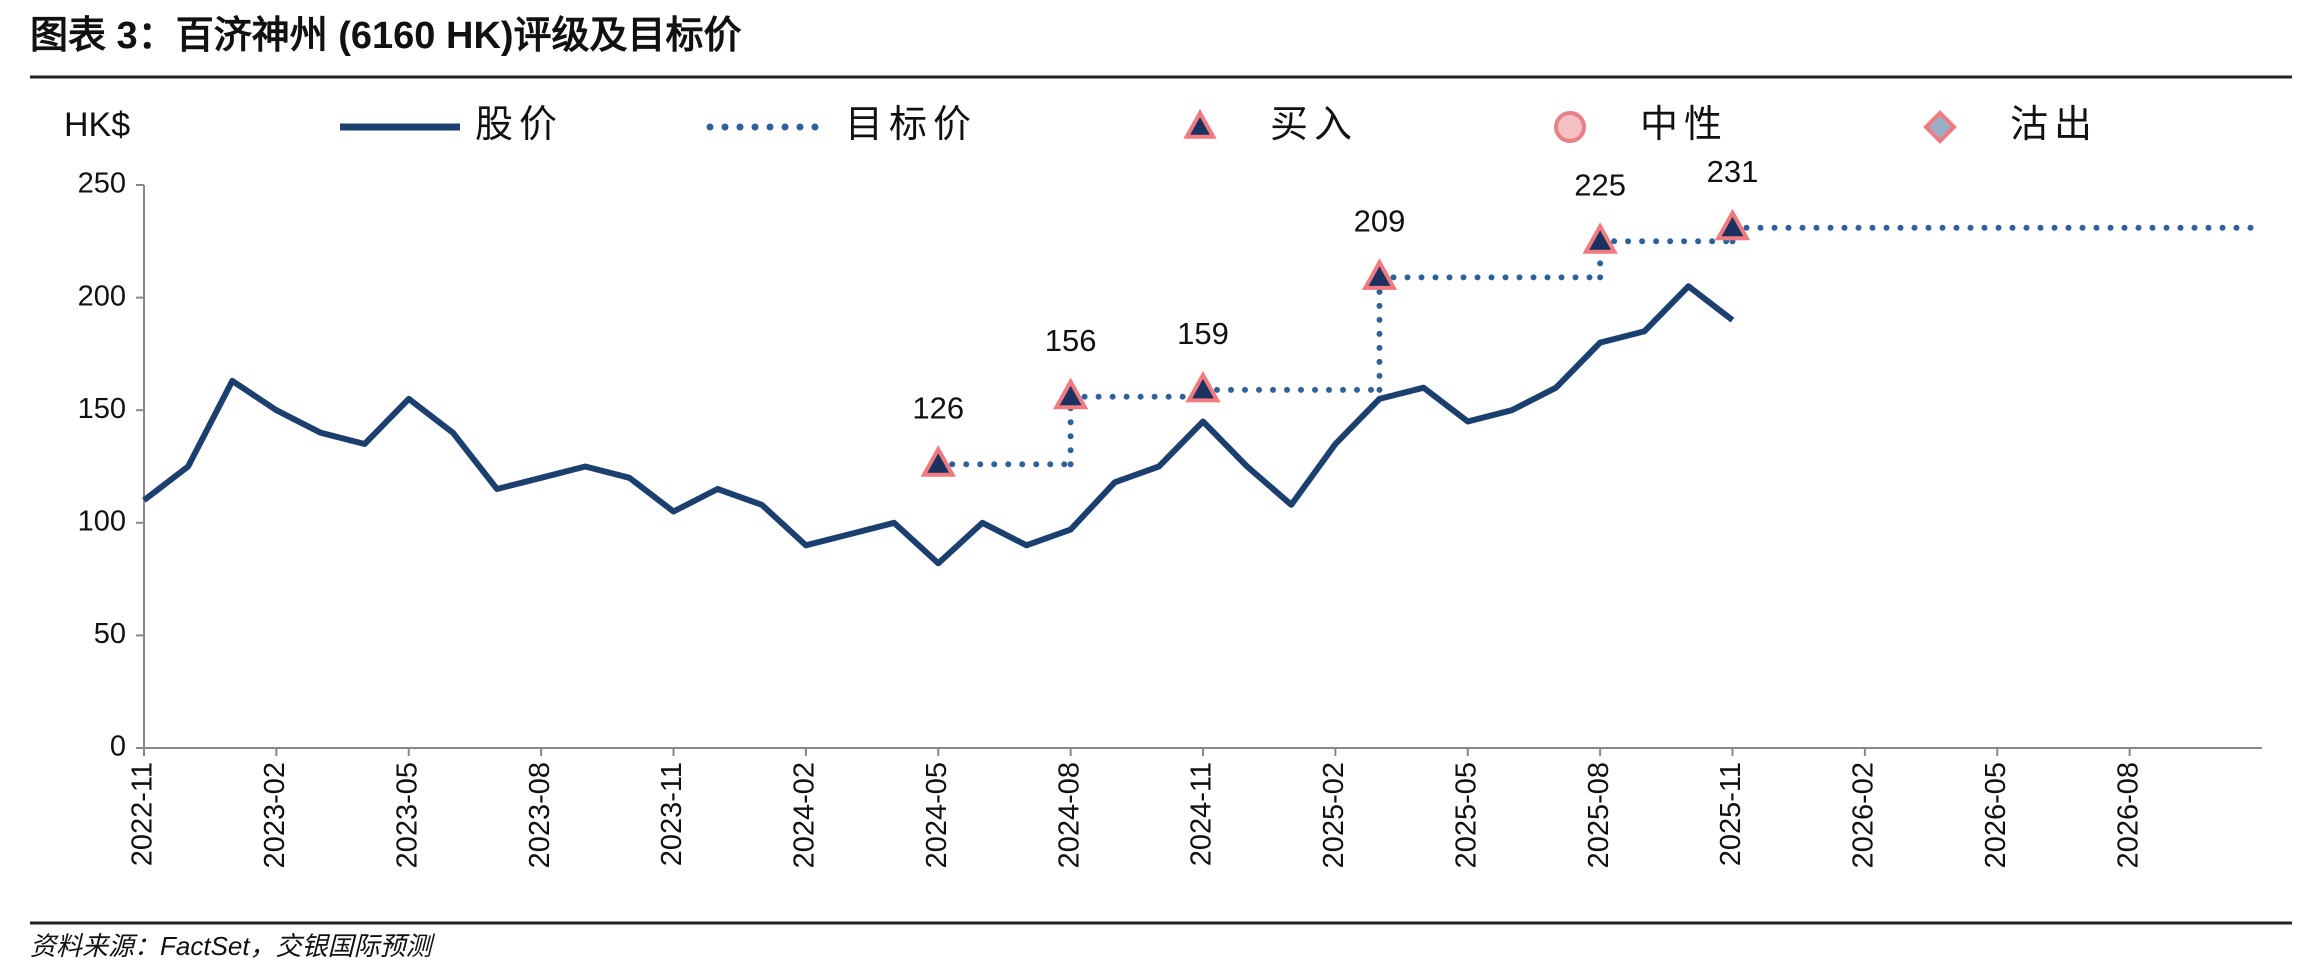 The height and width of the screenshot is (963, 2306). Describe the element at coordinates (97, 125) in the screenshot. I see `y-unit: HK$` at that location.